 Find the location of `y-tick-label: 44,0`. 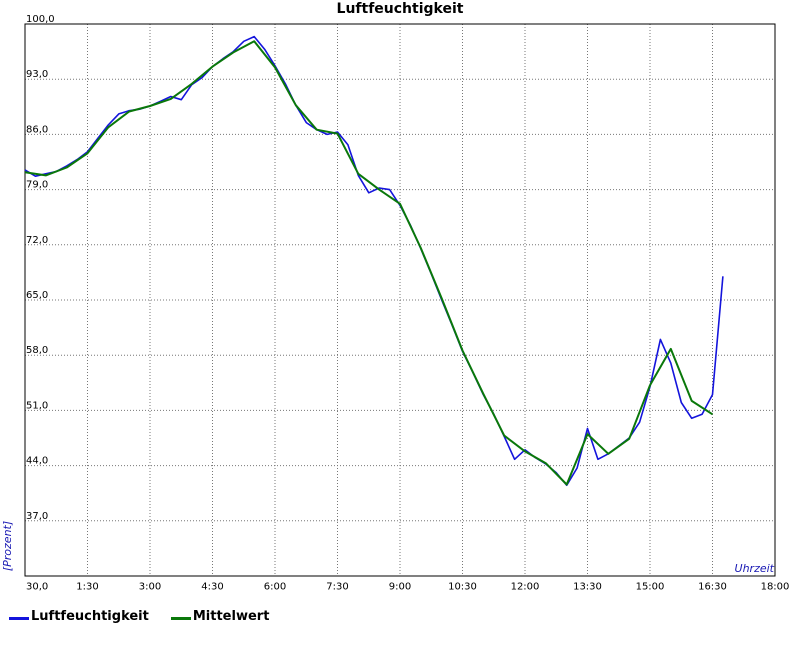

y-tick-label: 44,0 is located at coordinates (37, 461).